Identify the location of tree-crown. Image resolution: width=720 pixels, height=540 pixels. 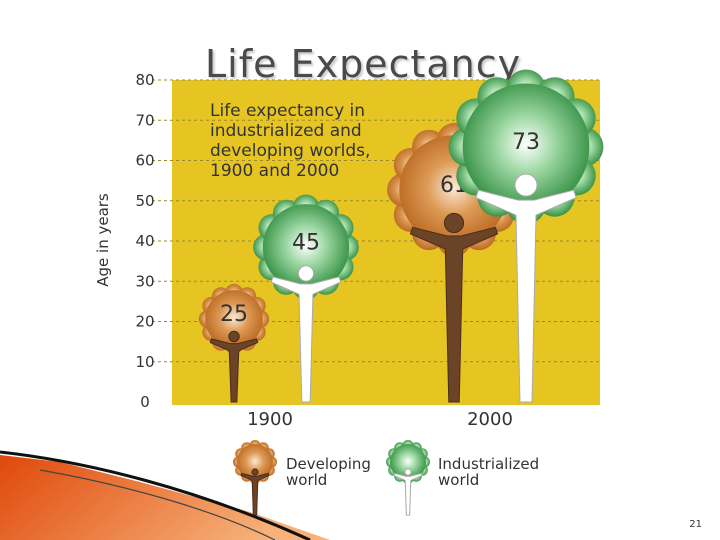
(526, 147).